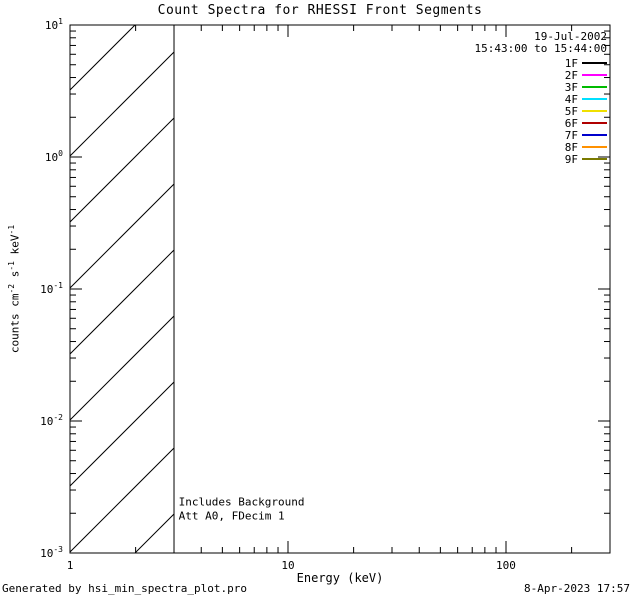 This screenshot has width=640, height=600. I want to click on chart-title: Count Spectra for RHESSI Front Segments, so click(320, 10).